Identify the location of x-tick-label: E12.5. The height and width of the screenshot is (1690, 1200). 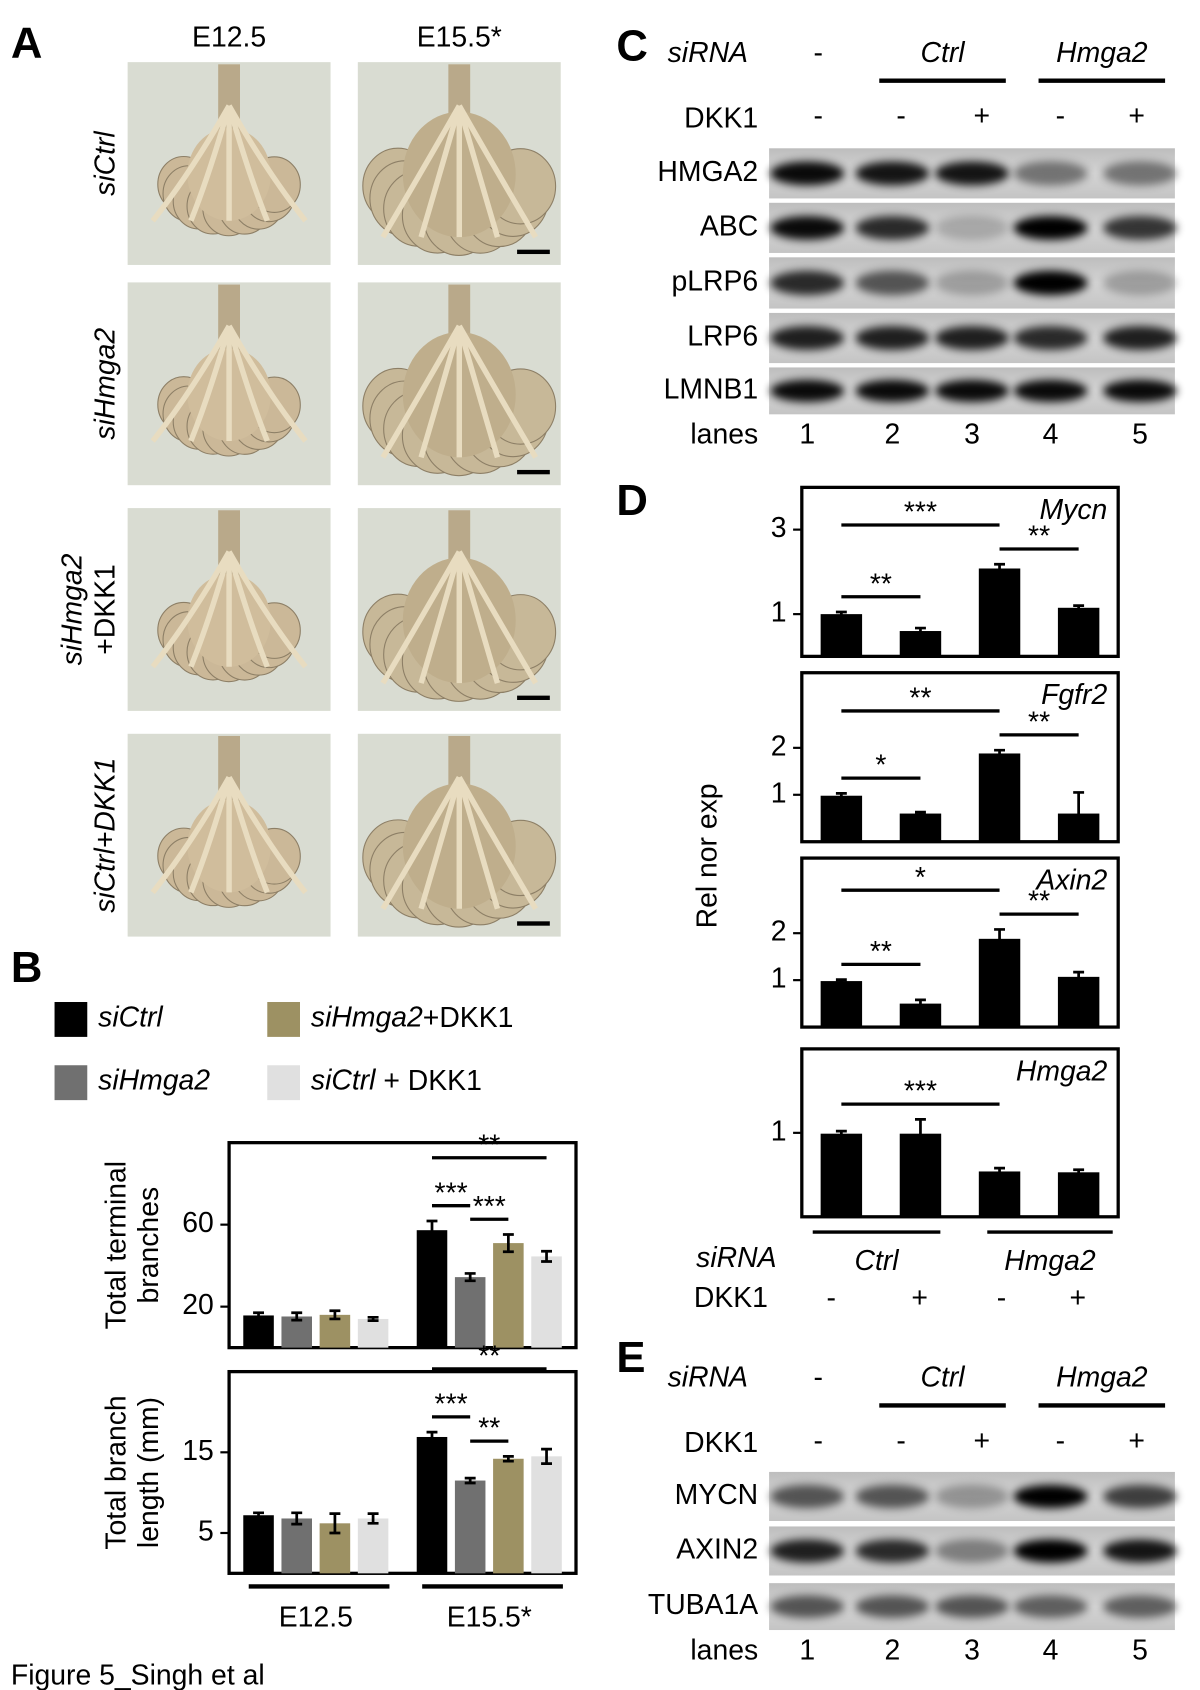
(316, 1618).